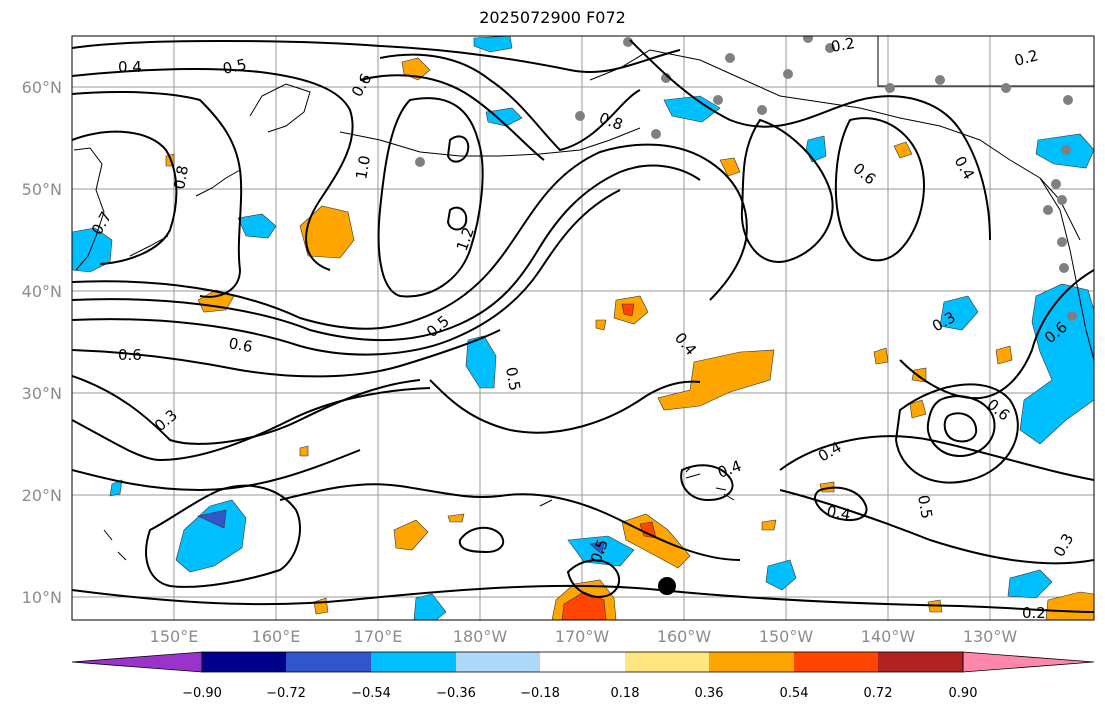 Image resolution: width=1105 pixels, height=712 pixels. Describe the element at coordinates (540, 693) in the screenshot. I see `colorbar-tick-label: −0.18` at that location.